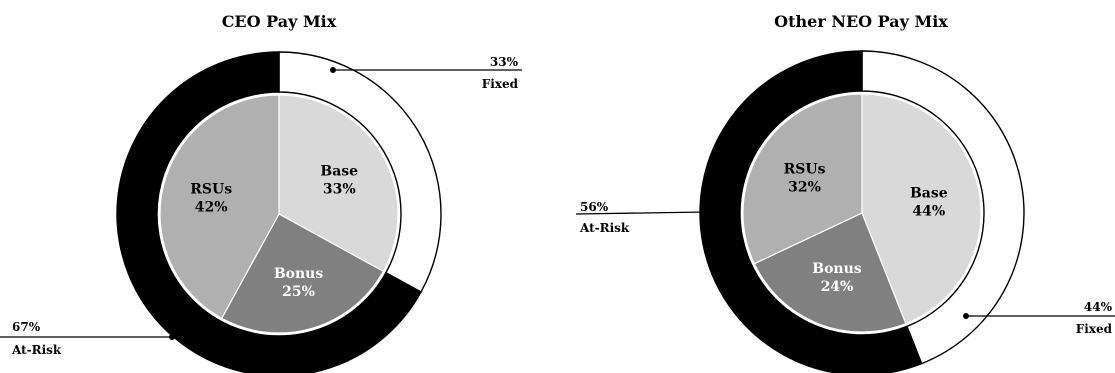 The image size is (1115, 373). What do you see at coordinates (641, 213) in the screenshot?
I see `callout-line-at-risk` at bounding box center [641, 213].